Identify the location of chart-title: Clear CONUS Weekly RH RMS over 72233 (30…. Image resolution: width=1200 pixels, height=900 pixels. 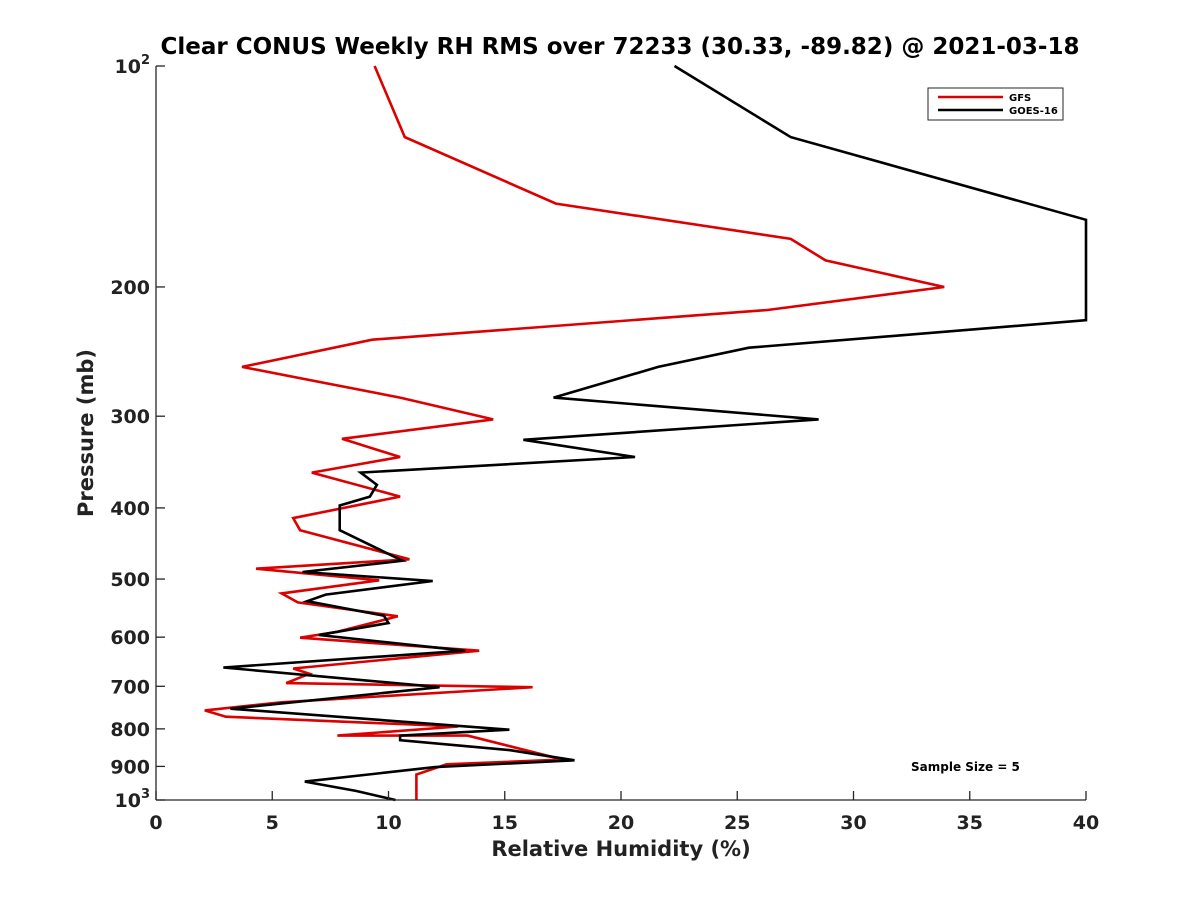
(620, 47).